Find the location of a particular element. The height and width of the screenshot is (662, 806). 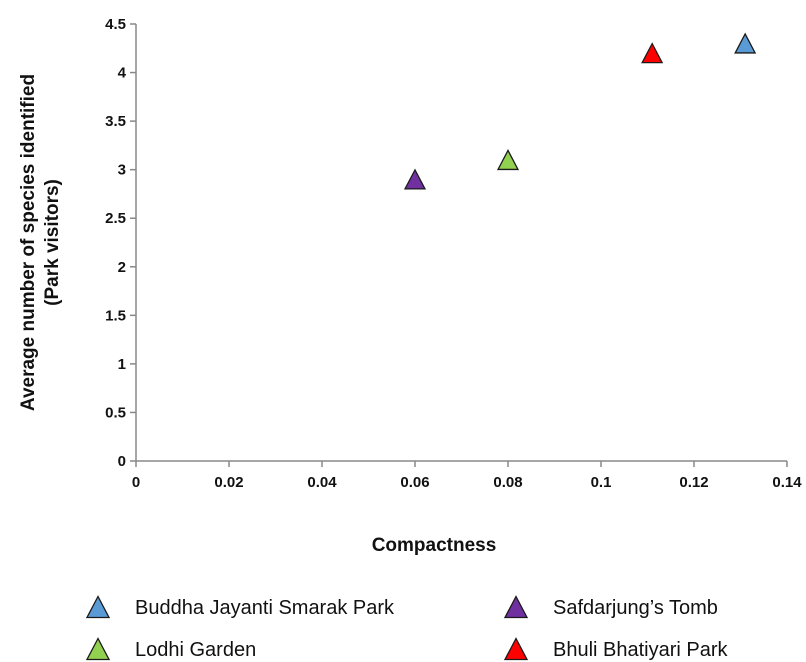

x-tick-label: 0.12 is located at coordinates (693, 482).